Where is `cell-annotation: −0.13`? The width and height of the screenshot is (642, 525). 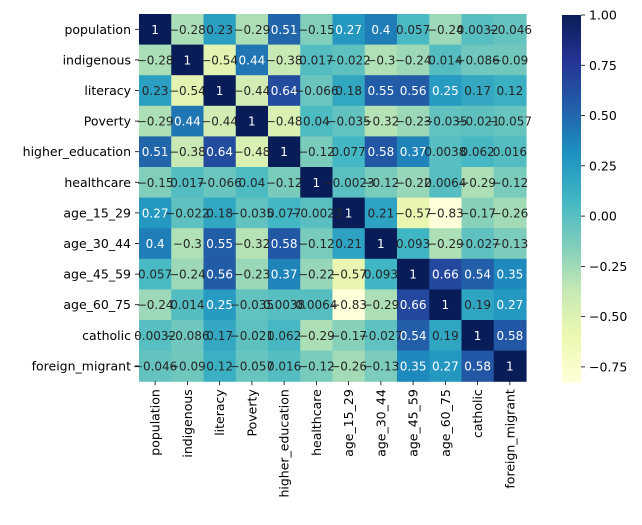 cell-annotation: −0.13 is located at coordinates (509, 244).